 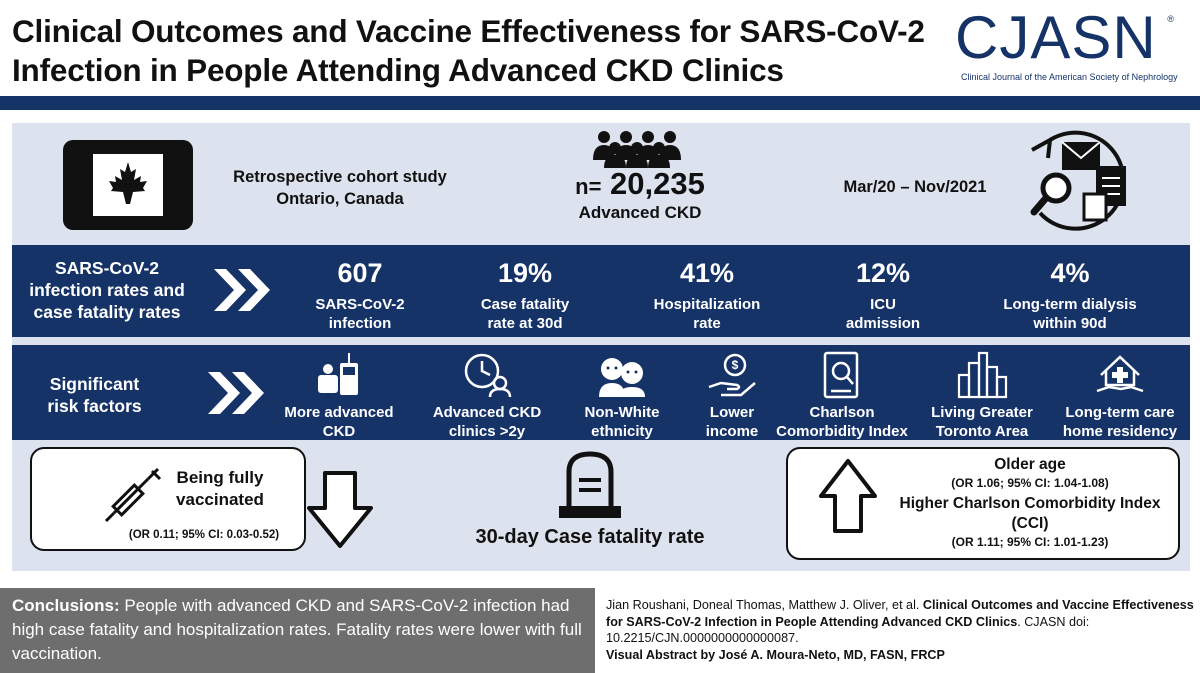 What do you see at coordinates (128, 185) in the screenshot?
I see `canada-flag-icon` at bounding box center [128, 185].